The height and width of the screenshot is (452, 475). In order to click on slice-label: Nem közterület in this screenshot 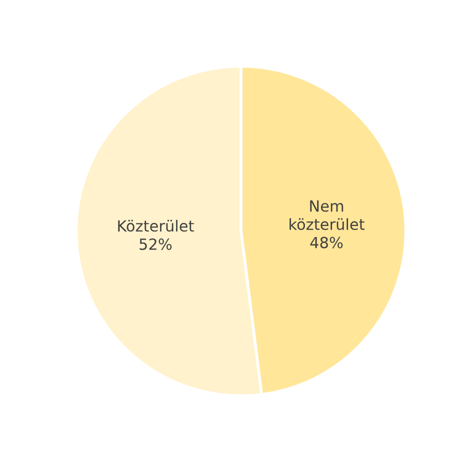, I will do `click(327, 215)`.